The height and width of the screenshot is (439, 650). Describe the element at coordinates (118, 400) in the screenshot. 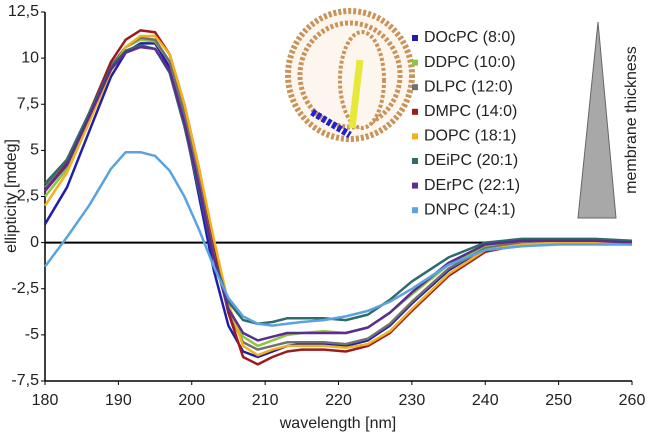

I see `x-tick-label: 190` at that location.